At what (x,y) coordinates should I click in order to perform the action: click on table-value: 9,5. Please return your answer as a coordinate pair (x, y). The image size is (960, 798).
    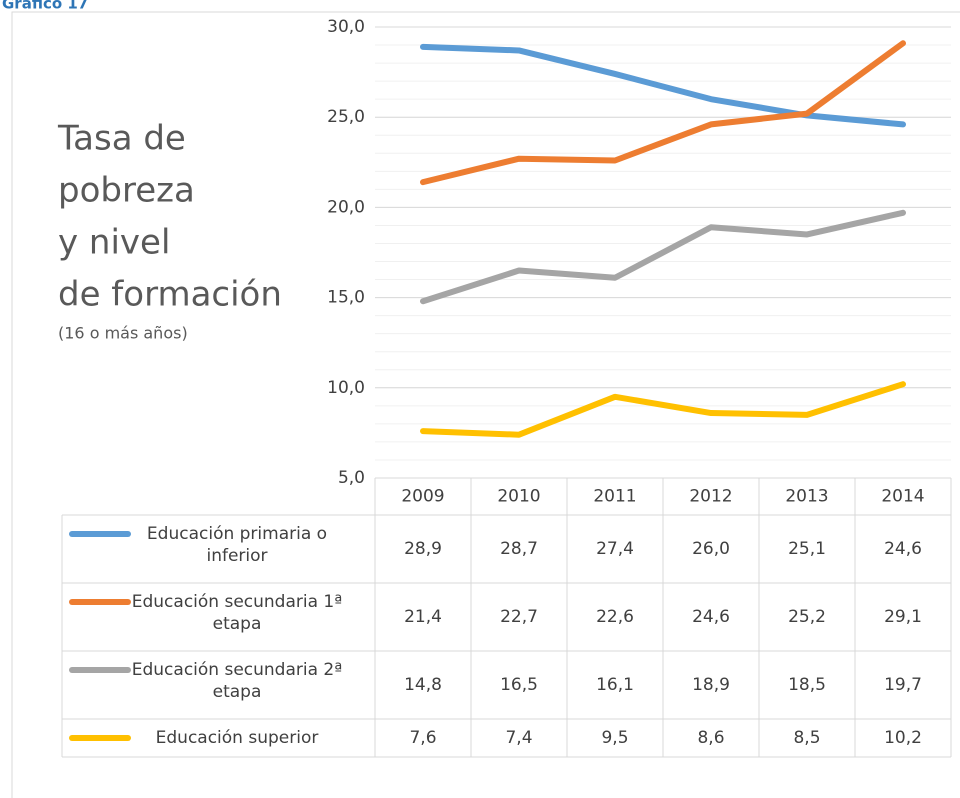
    Looking at the image, I should click on (614, 738).